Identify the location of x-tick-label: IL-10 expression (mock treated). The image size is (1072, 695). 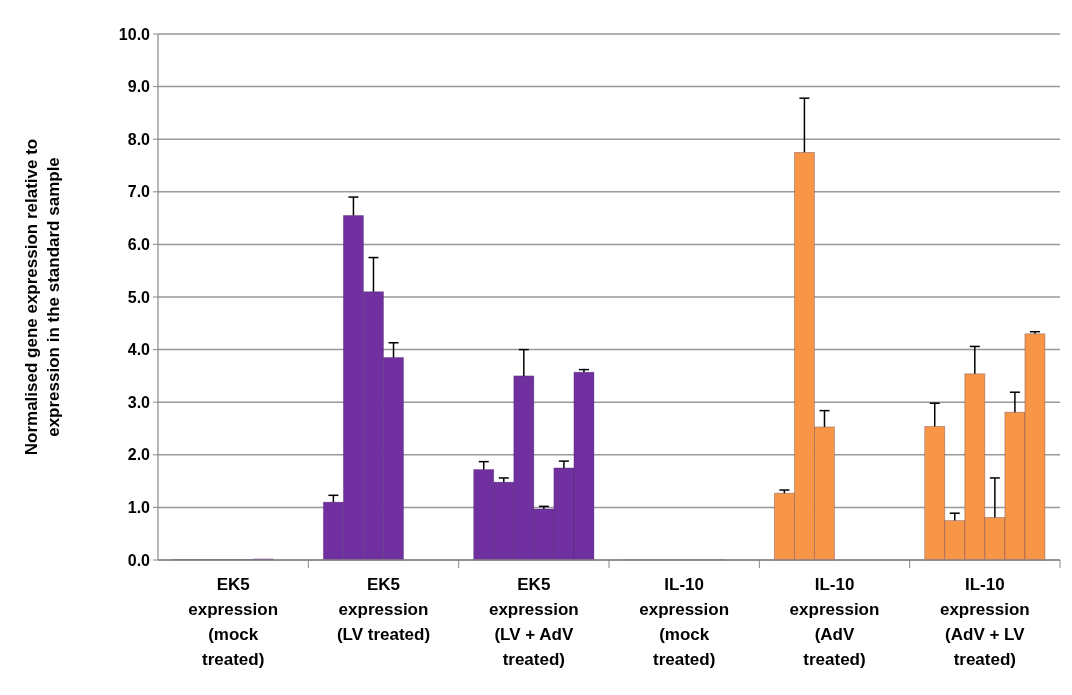
(684, 622).